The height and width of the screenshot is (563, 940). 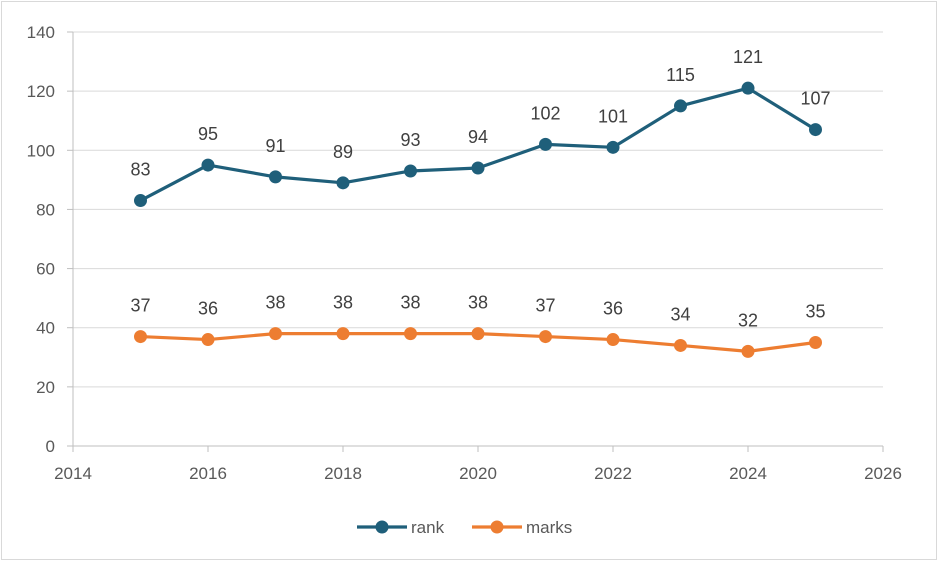 I want to click on data-label-marks: 32, so click(x=748, y=320).